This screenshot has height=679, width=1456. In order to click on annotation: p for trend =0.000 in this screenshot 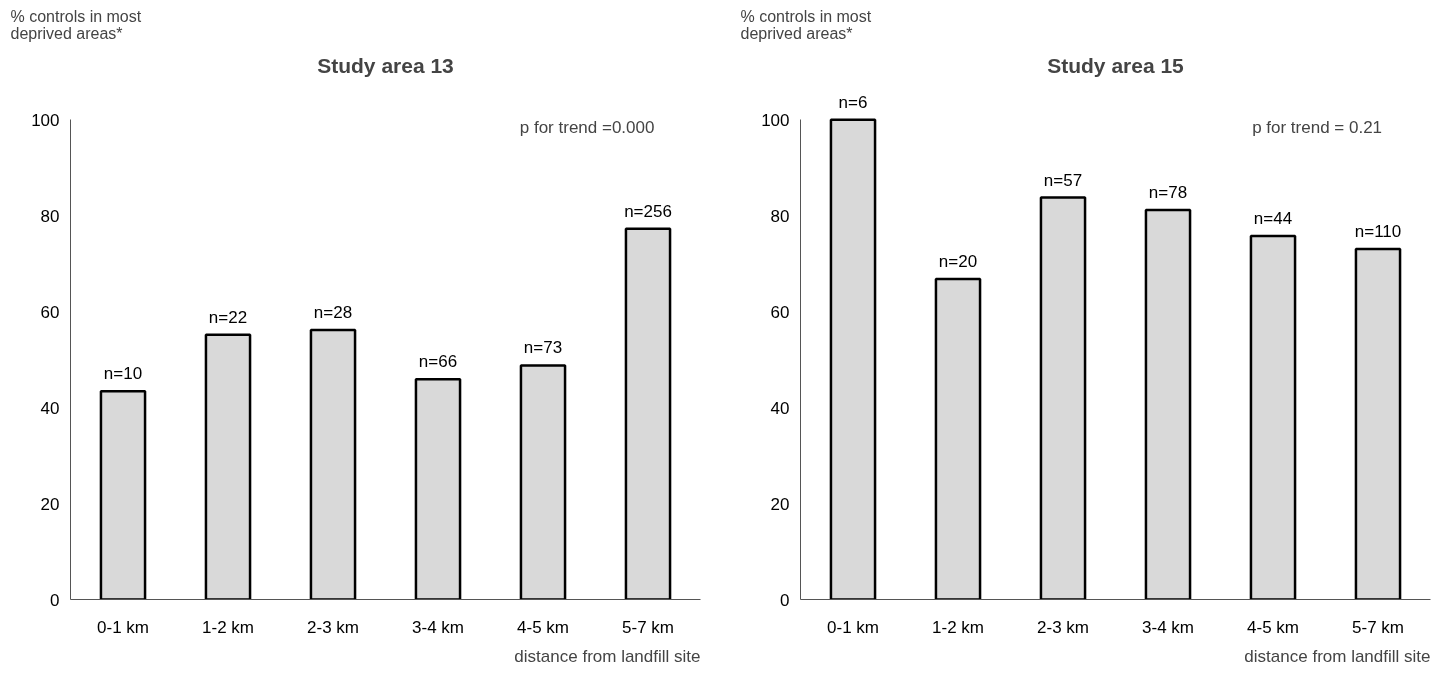, I will do `click(587, 128)`.